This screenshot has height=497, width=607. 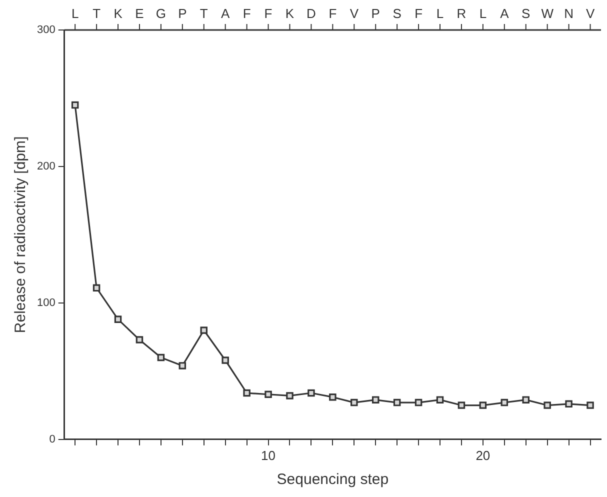 What do you see at coordinates (52, 439) in the screenshot?
I see `y-tick-label: 0` at bounding box center [52, 439].